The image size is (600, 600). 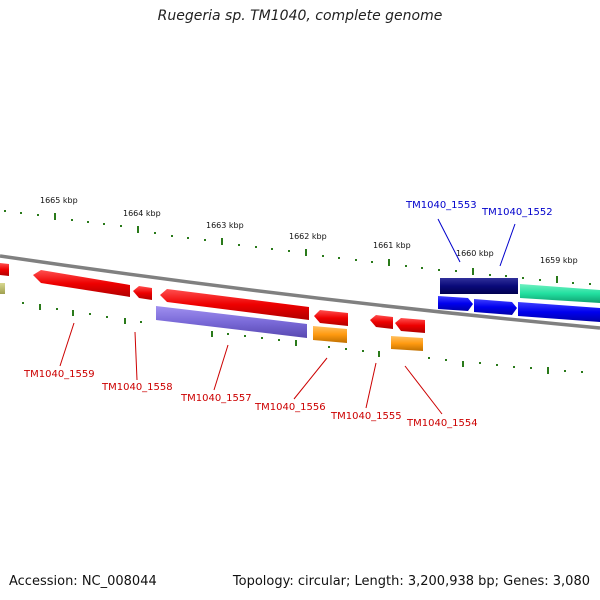 What do you see at coordinates (2, 288) in the screenshot?
I see `gene-partial-olive` at bounding box center [2, 288].